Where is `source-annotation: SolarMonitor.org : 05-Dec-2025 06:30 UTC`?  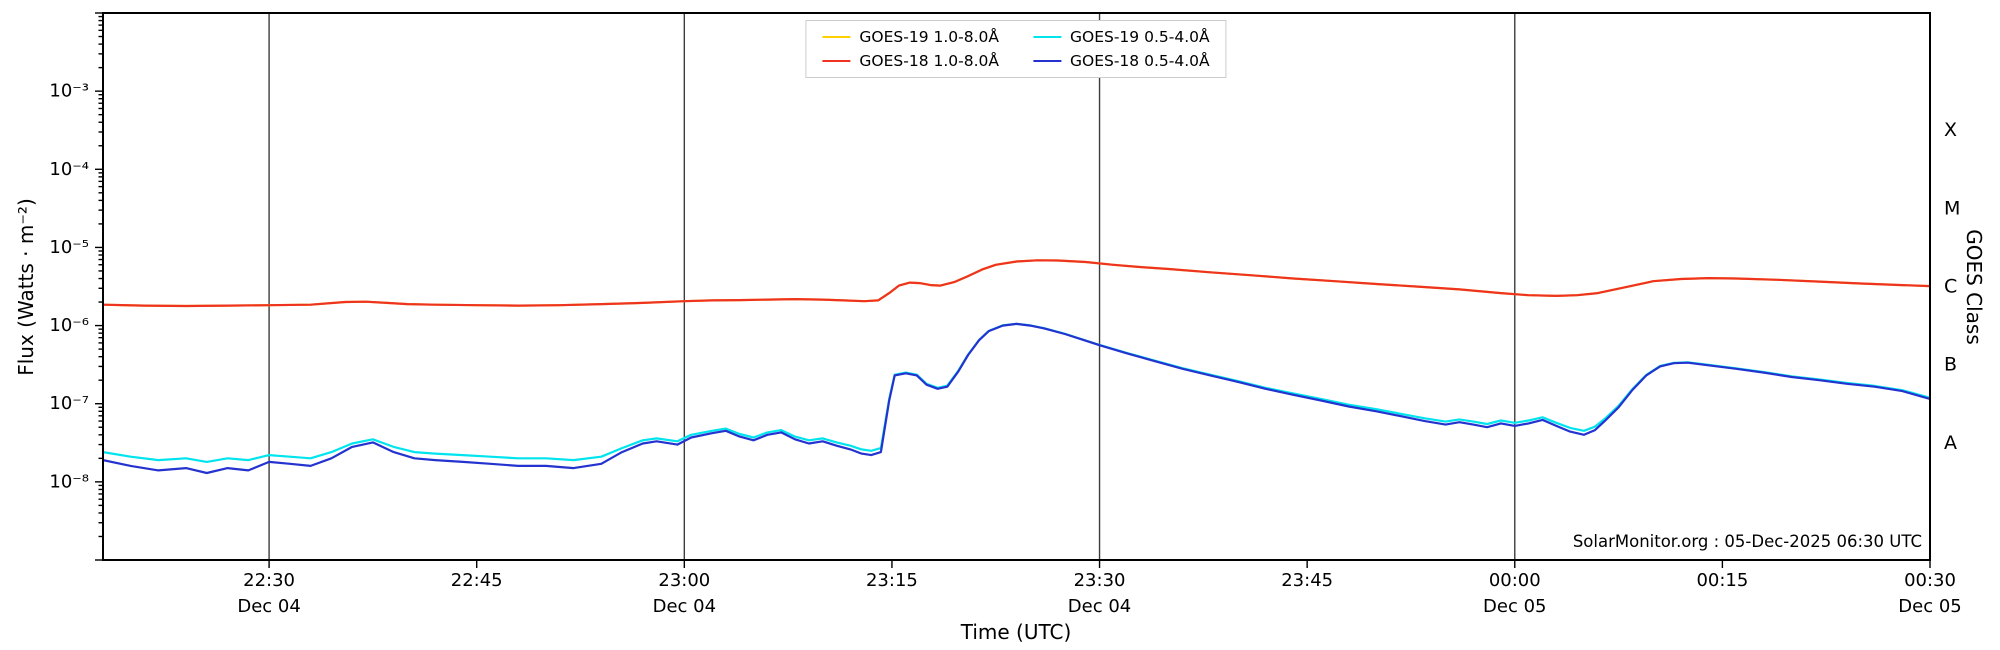
source-annotation: SolarMonitor.org : 05-Dec-2025 06:30 UTC is located at coordinates (1747, 541).